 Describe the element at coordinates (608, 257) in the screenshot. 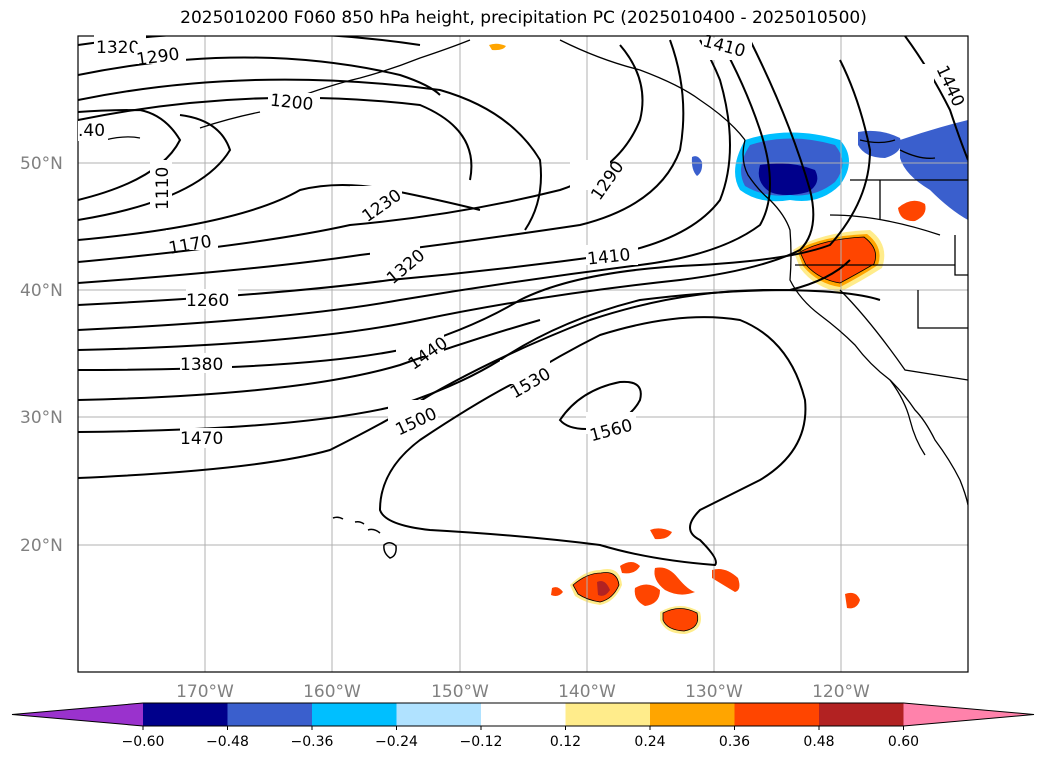

I see `contour-label: 1410` at that location.